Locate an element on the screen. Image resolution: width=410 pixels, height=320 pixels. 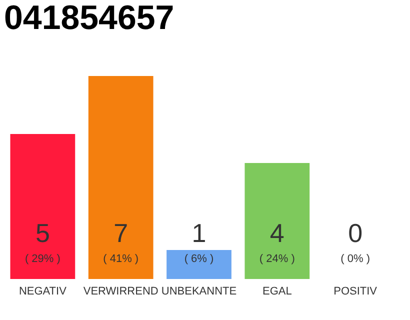
chart-title: 041854657 is located at coordinates (89, 18).